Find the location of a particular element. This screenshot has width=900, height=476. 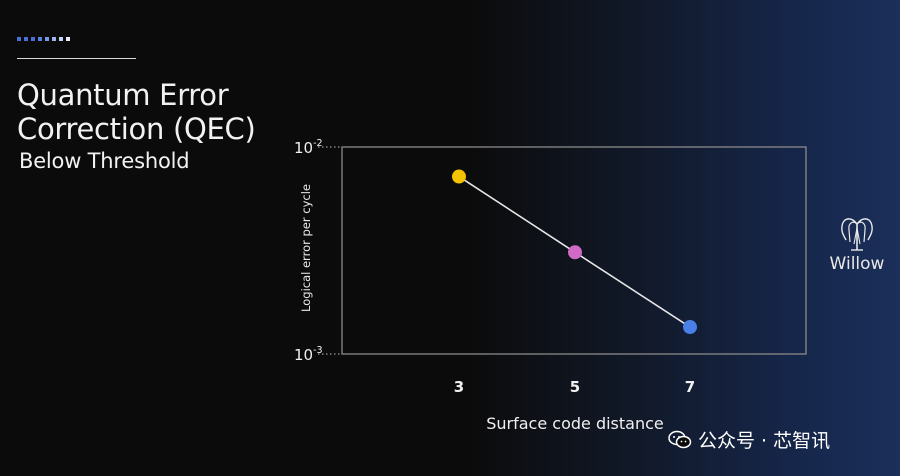

x-tick-label: 5 is located at coordinates (575, 387).